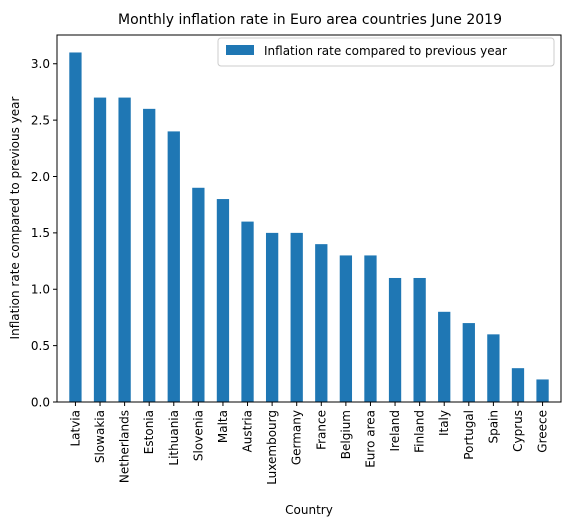 The image size is (567, 527). Describe the element at coordinates (173, 266) in the screenshot. I see `bar-lithuania` at that location.